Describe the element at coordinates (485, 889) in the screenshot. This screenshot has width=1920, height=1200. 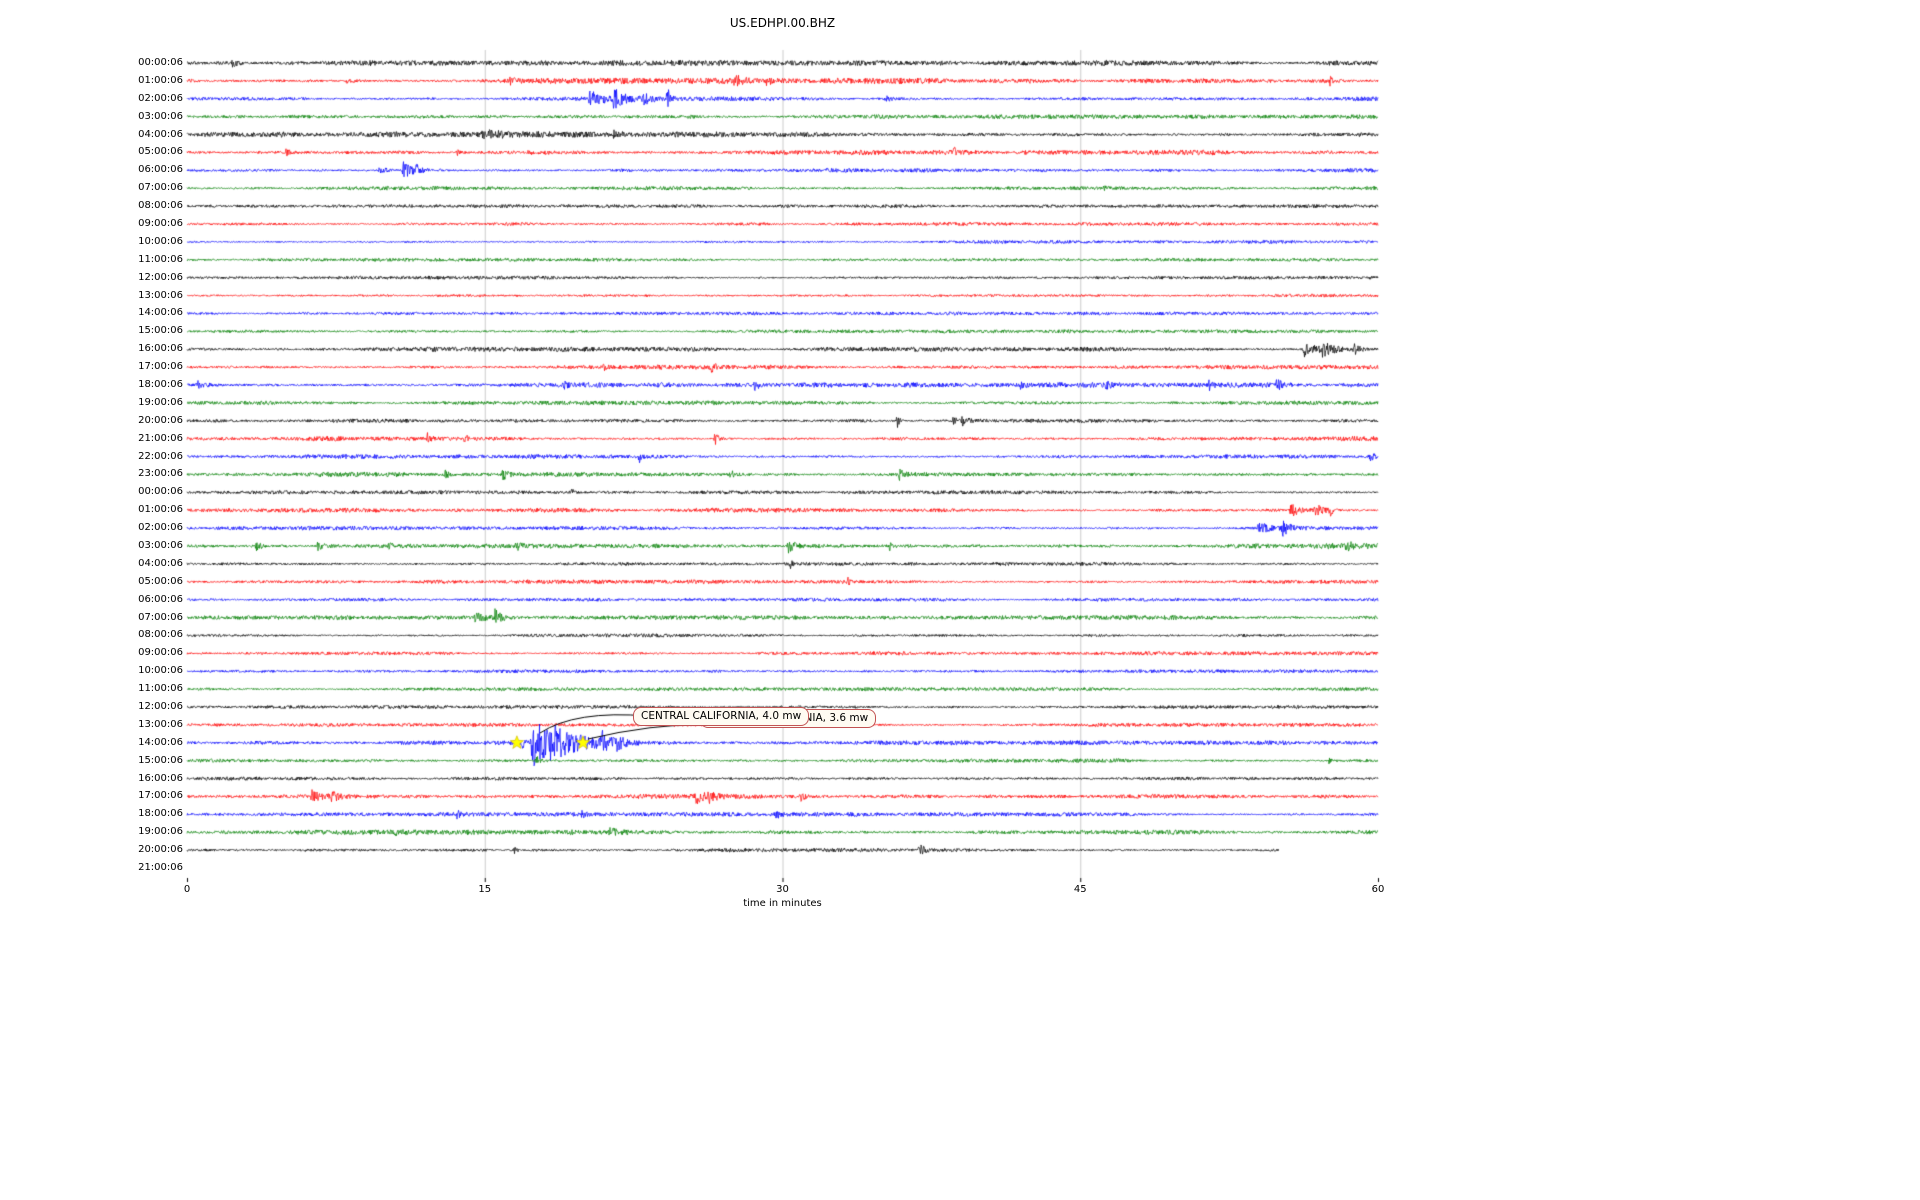
I see `x-tick-label: 15` at that location.